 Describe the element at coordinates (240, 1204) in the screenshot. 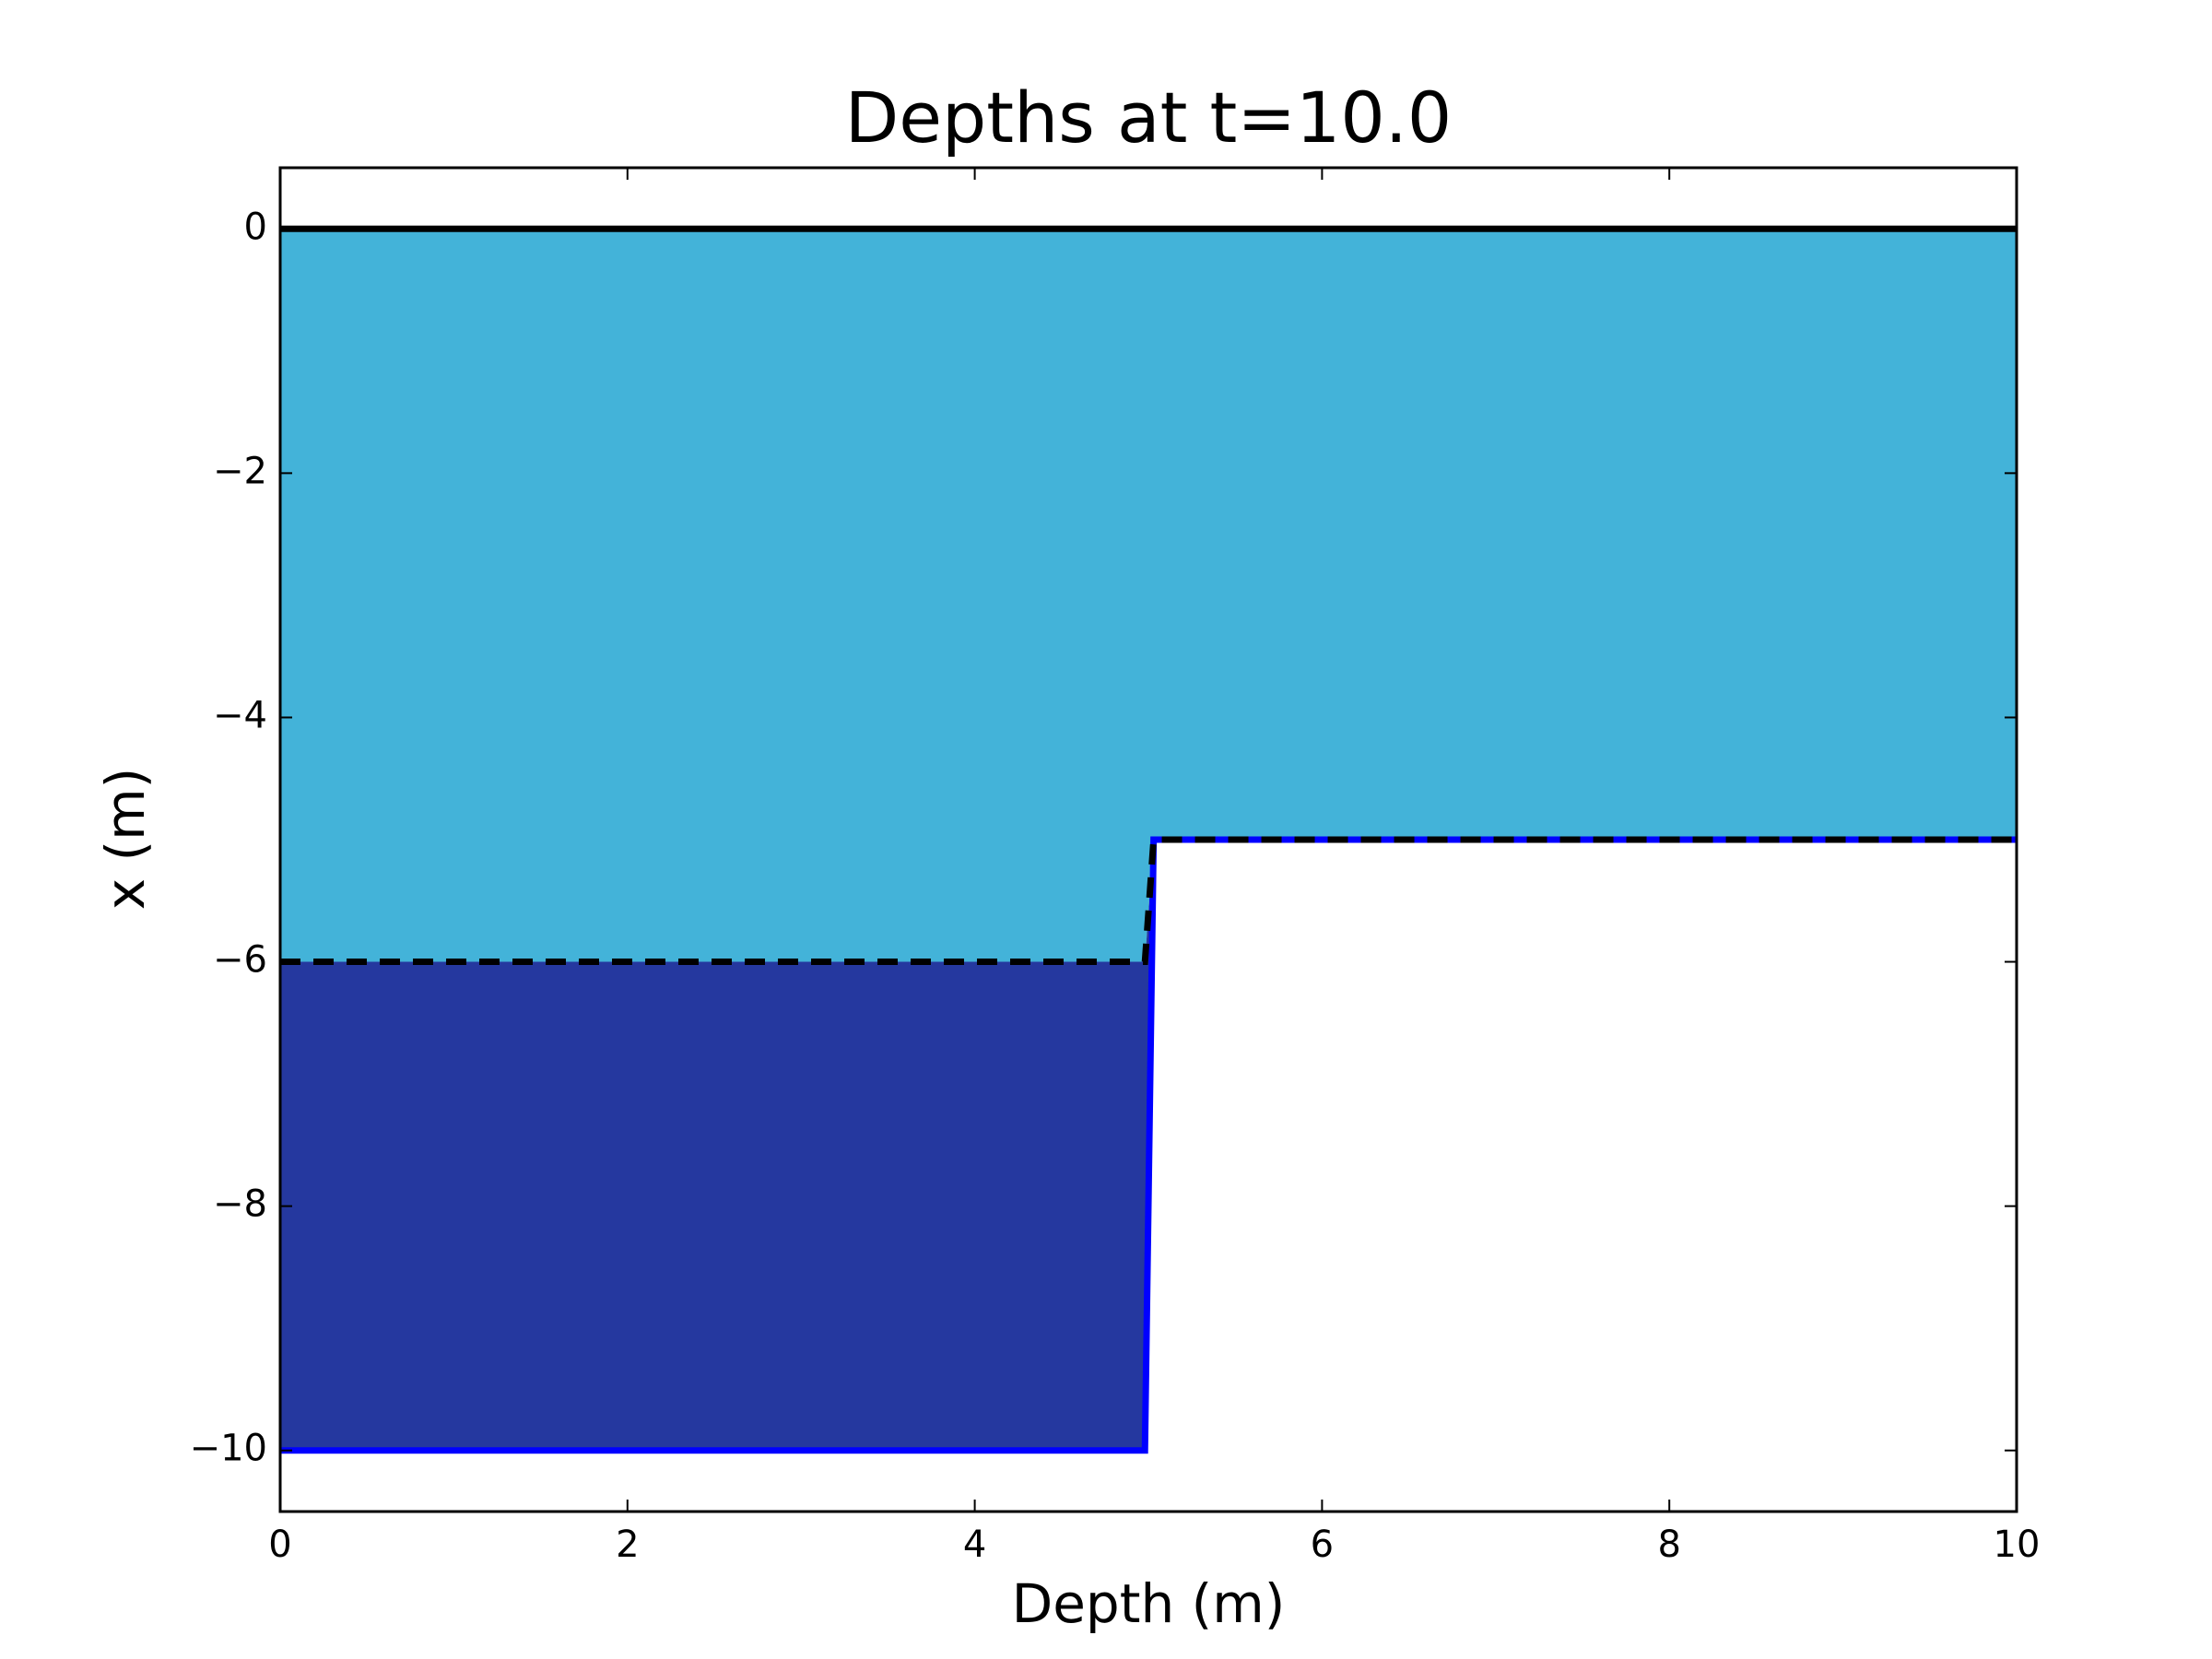

I see `y-tick-label: −8` at that location.